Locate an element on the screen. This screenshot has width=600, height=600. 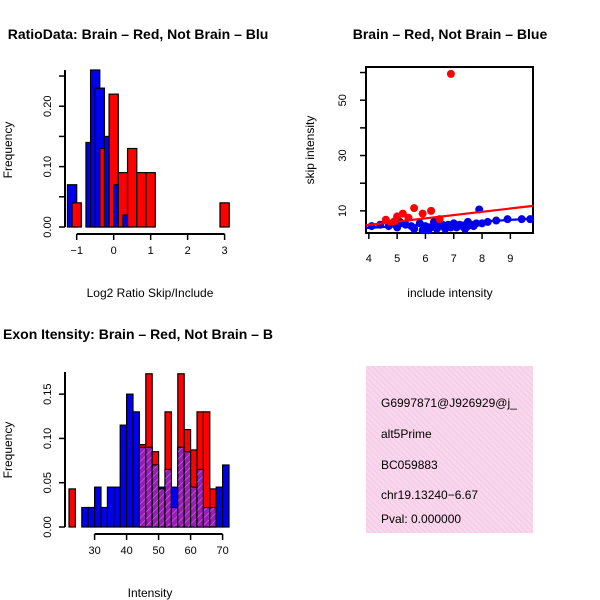
exon-histogram-x-tick-label: 30 is located at coordinates (94, 551).